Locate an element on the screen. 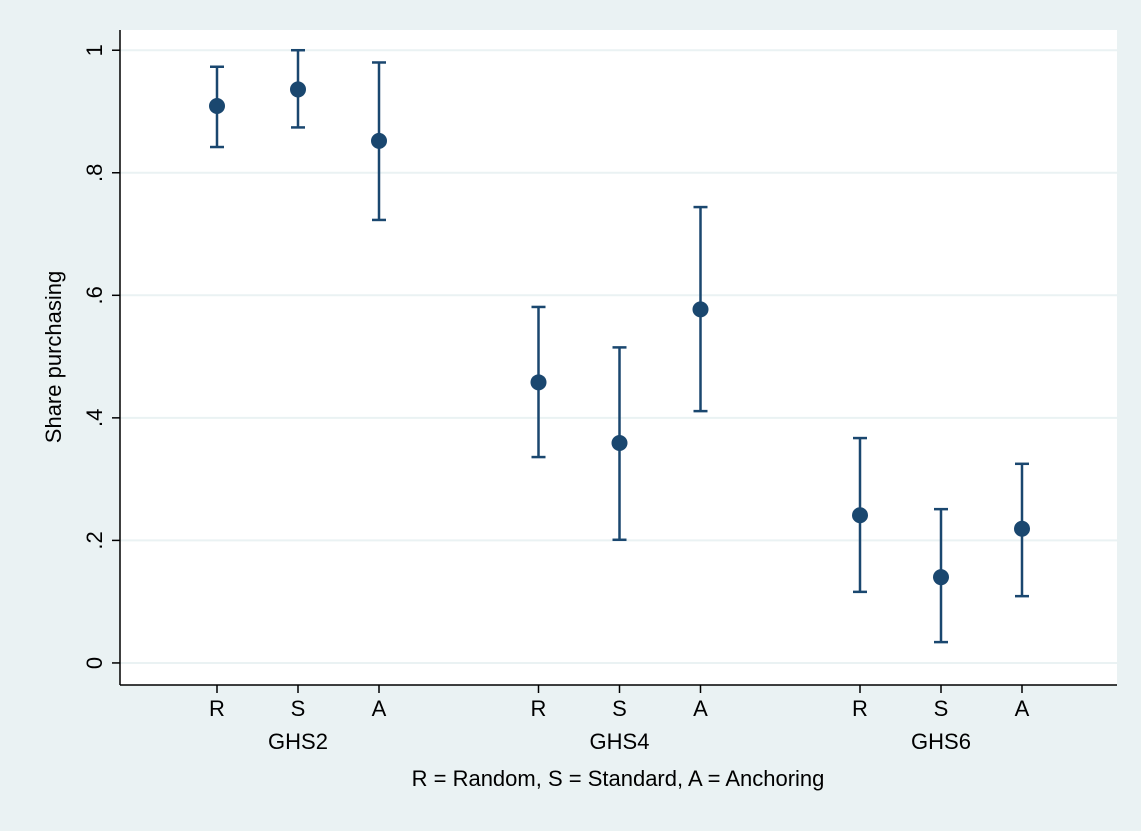  y-tick-label: 1 is located at coordinates (94, 50).